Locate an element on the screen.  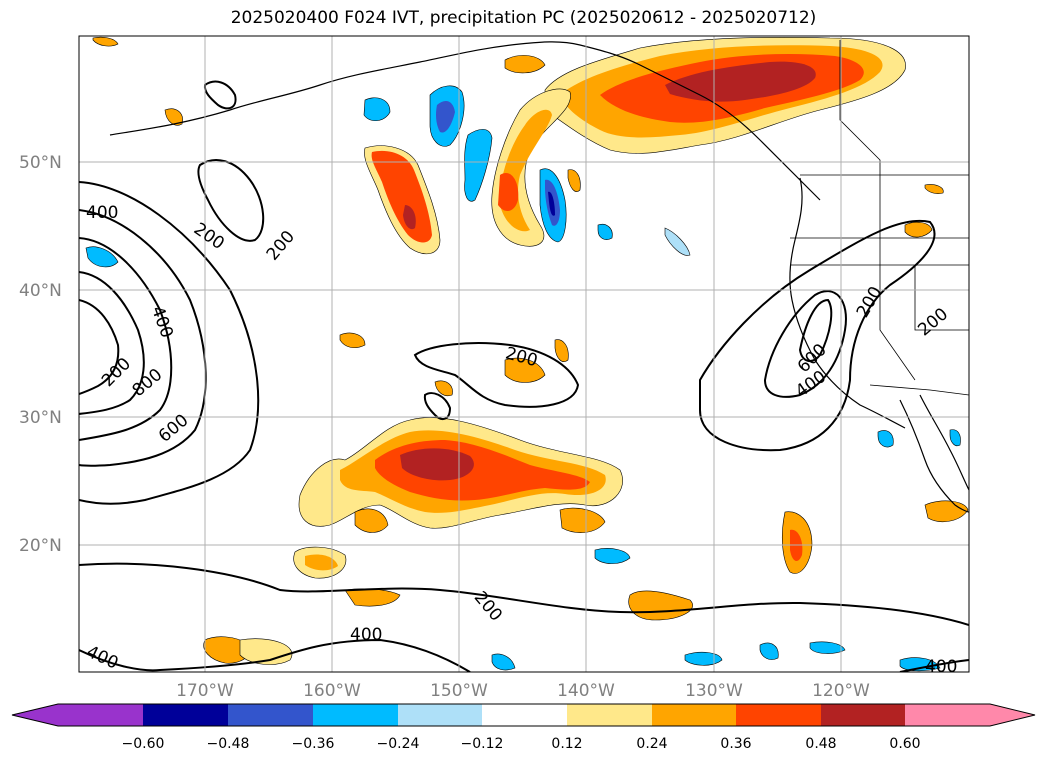
ivt-contour-outer-west is located at coordinates (169, 343).